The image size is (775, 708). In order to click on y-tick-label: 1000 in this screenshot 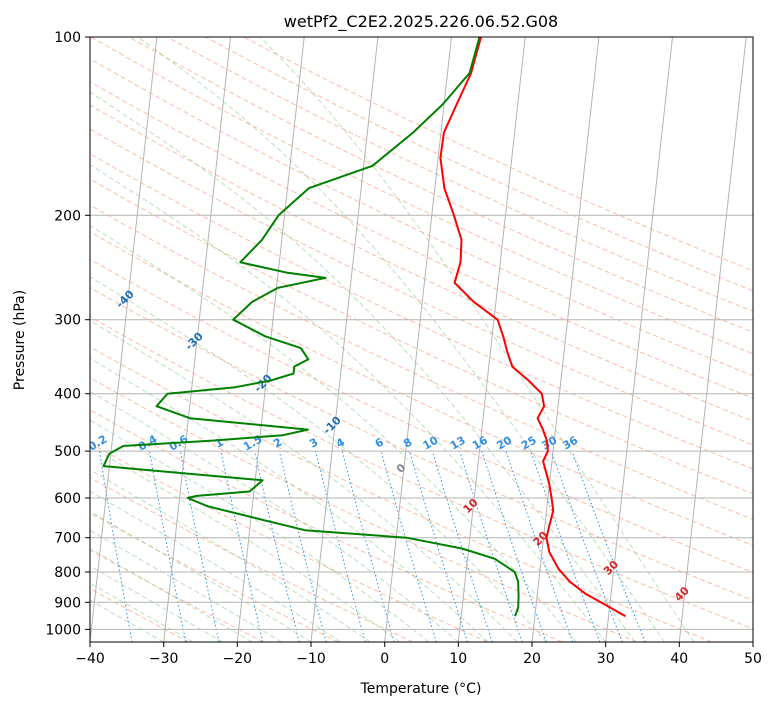, I will do `click(63, 630)`.